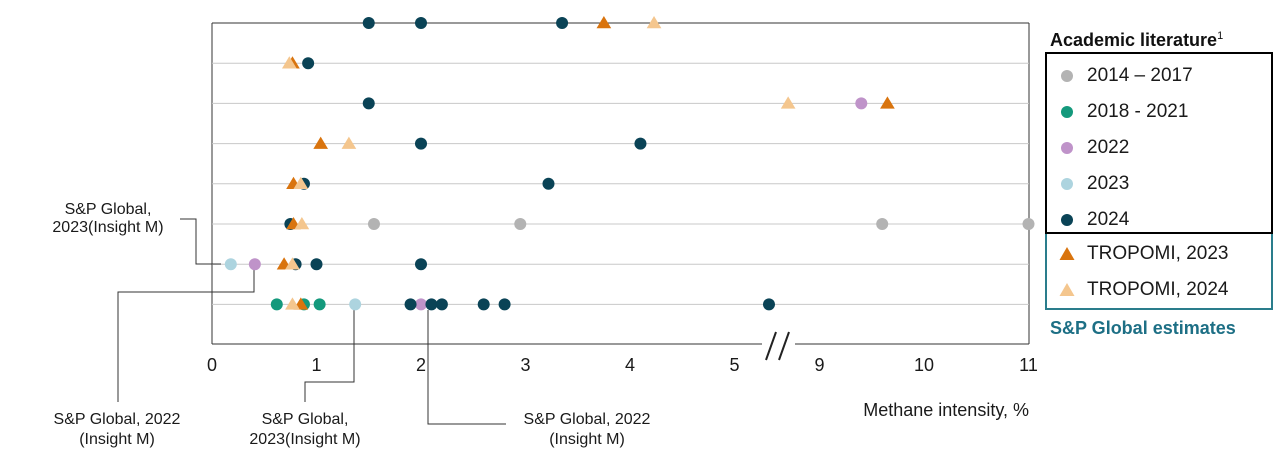 The height and width of the screenshot is (467, 1280). What do you see at coordinates (525, 365) in the screenshot?
I see `x-tick-label: 3` at bounding box center [525, 365].